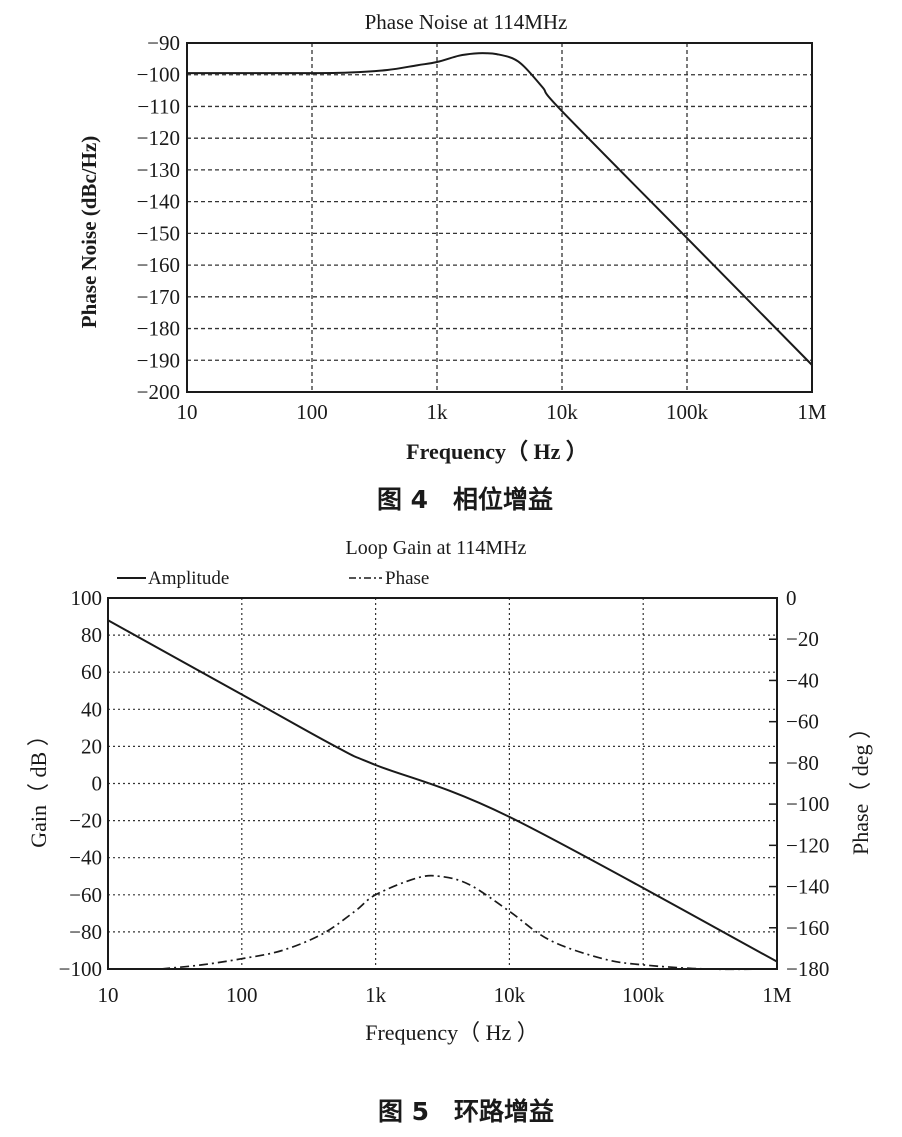 This screenshot has width=902, height=1137. Describe the element at coordinates (643, 995) in the screenshot. I see `chart2-x-tick-label: 100k` at that location.